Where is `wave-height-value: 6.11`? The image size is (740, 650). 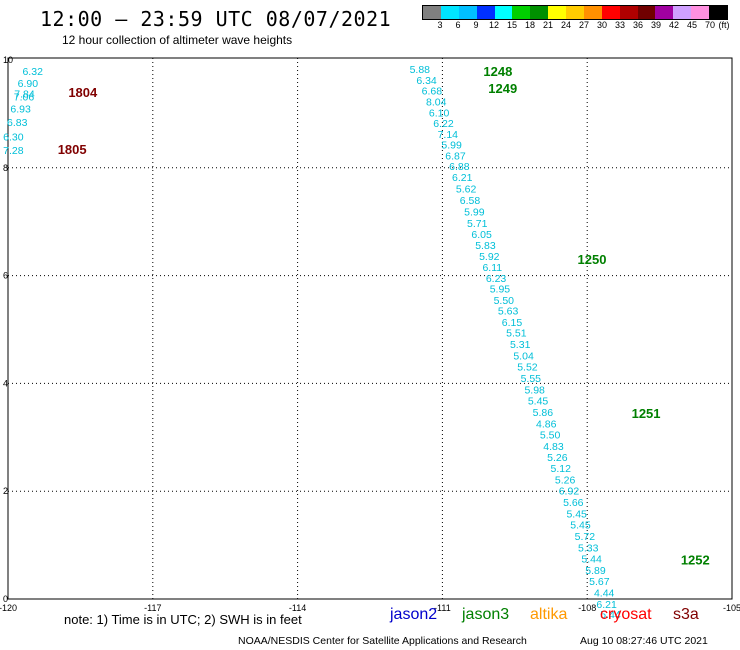 wave-height-value: 6.11 is located at coordinates (492, 268).